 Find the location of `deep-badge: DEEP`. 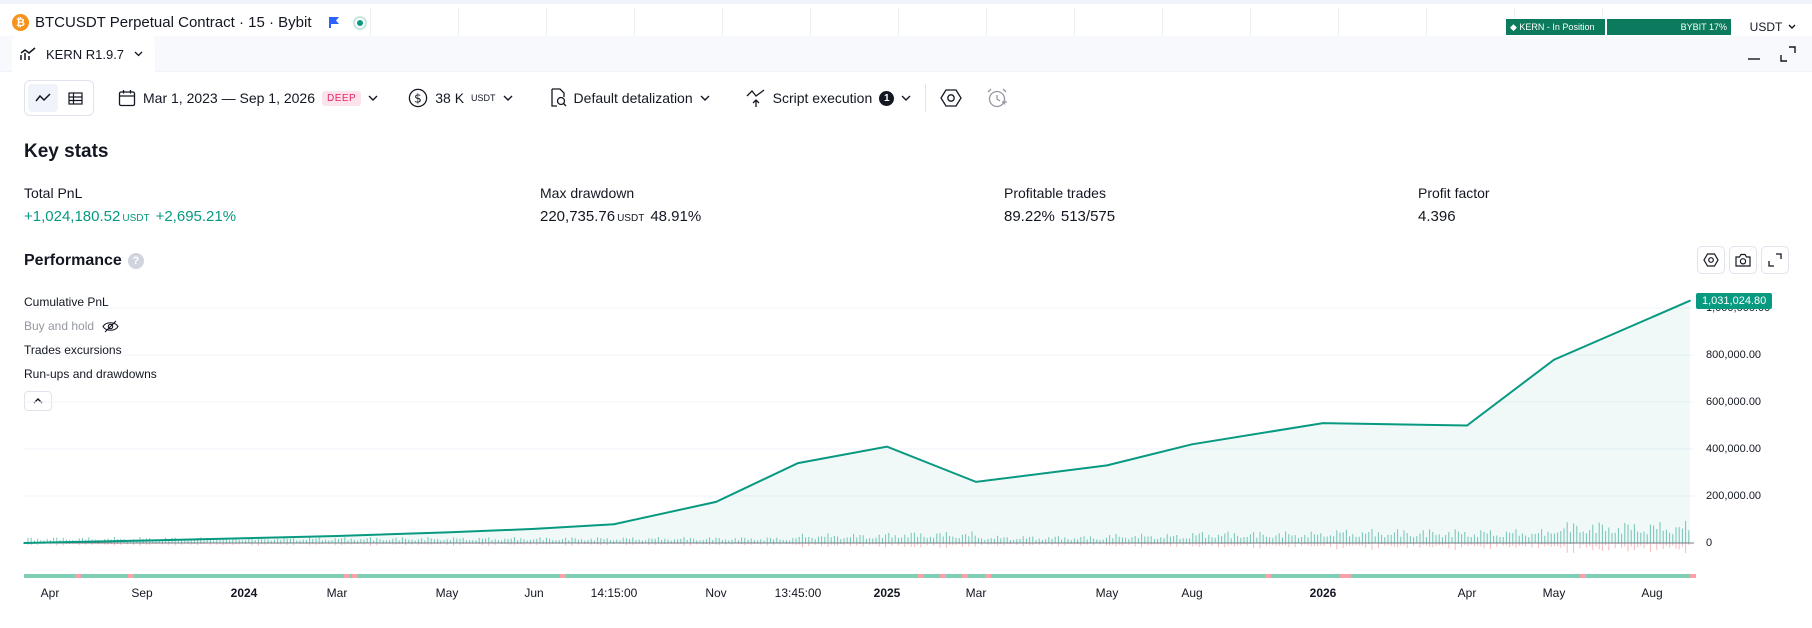

deep-badge: DEEP is located at coordinates (342, 98).